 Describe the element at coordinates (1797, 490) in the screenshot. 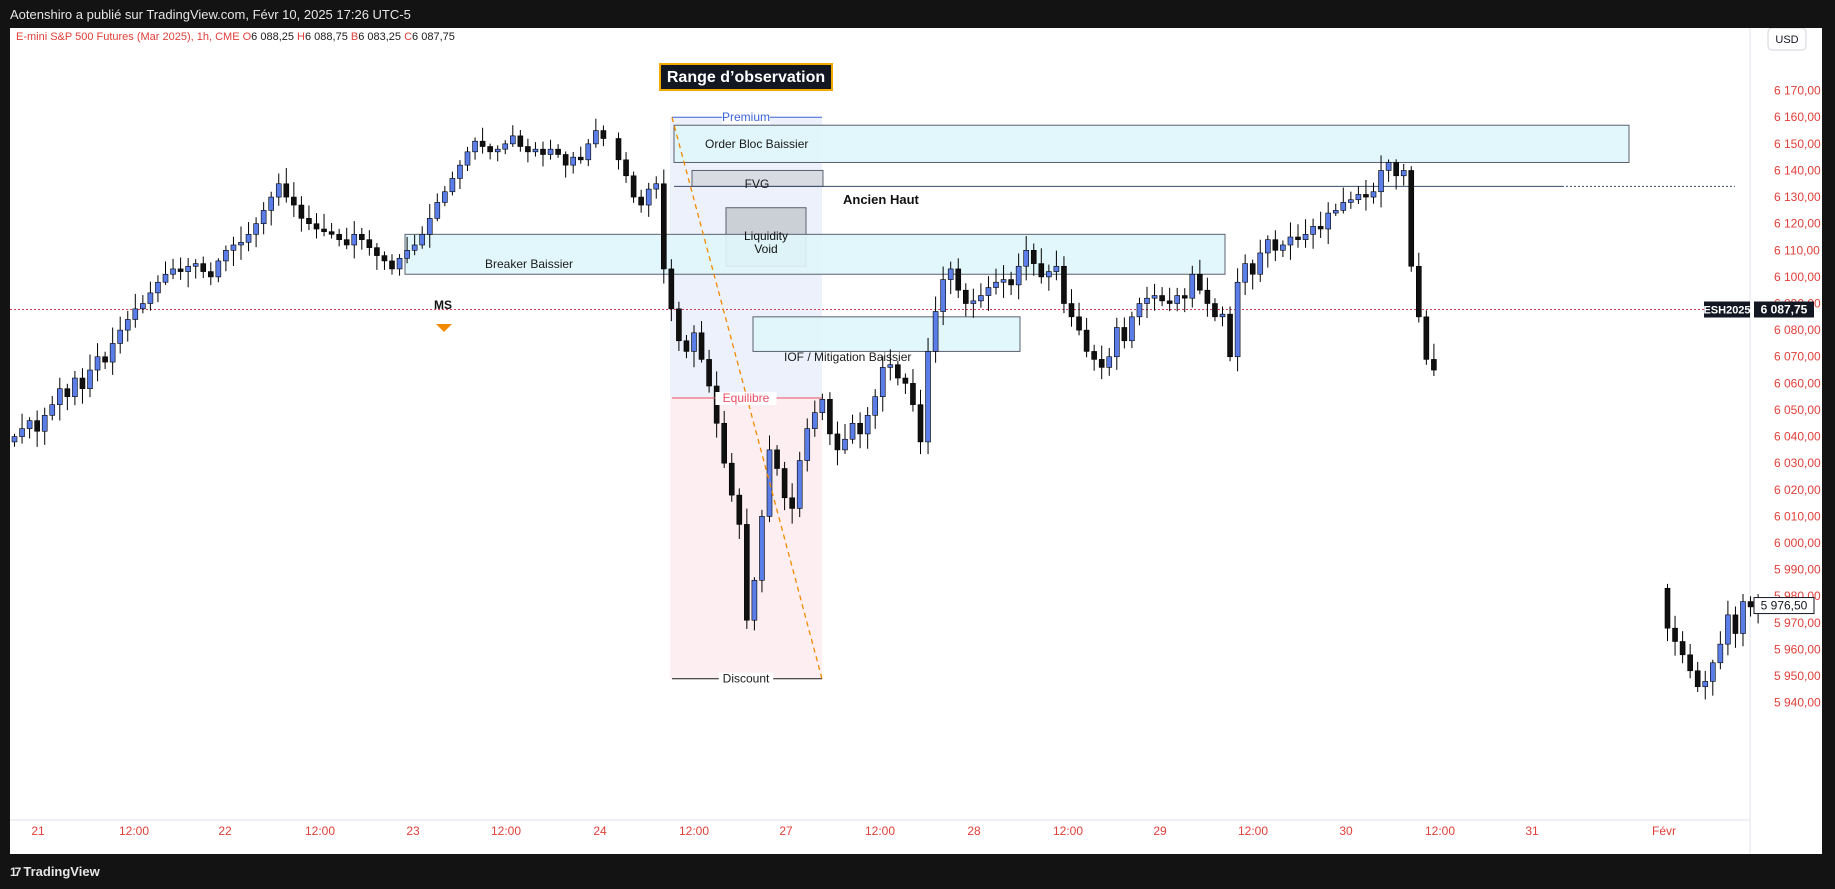

I see `price-axis-label: 6 020,00` at that location.